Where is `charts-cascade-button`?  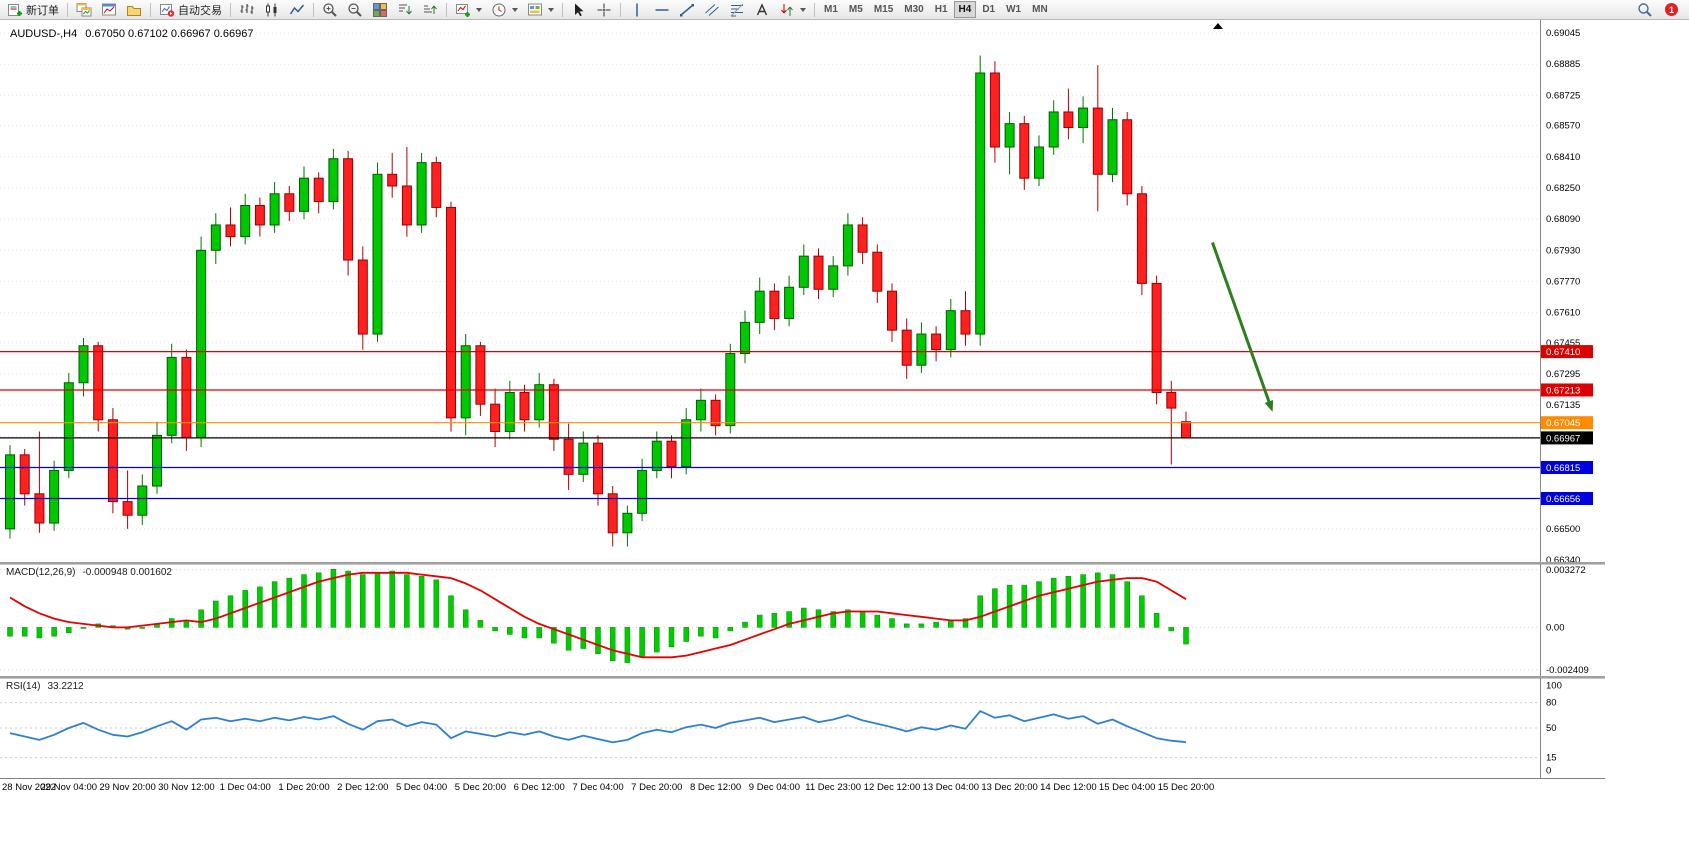 charts-cascade-button is located at coordinates (84, 10).